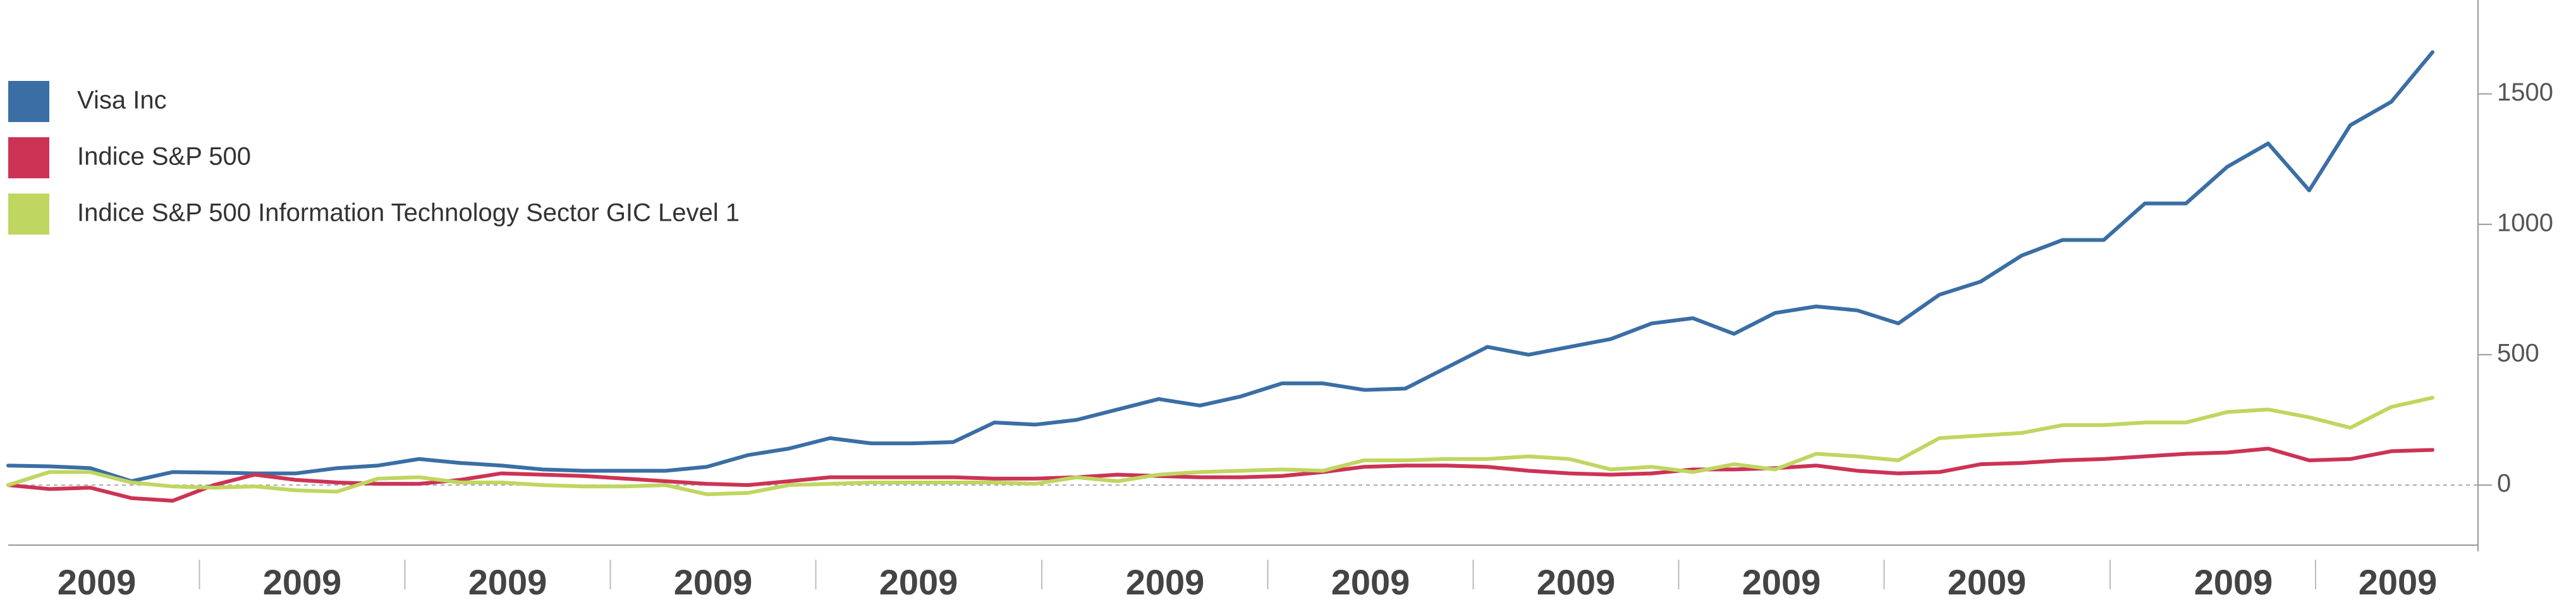 This screenshot has height=602, width=2576. Describe the element at coordinates (2525, 92) in the screenshot. I see `y-tick-label: 1500` at that location.